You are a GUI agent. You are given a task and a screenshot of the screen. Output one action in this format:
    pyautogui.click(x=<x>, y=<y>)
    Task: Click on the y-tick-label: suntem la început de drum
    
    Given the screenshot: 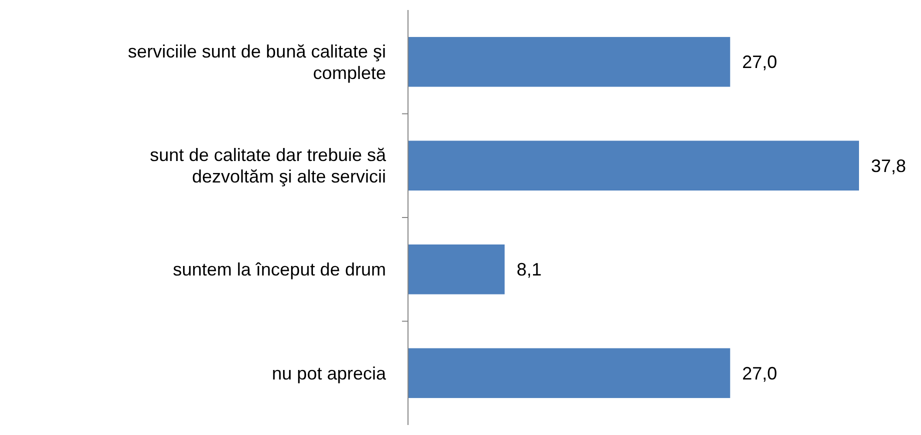 What is the action you would take?
    pyautogui.click(x=279, y=270)
    